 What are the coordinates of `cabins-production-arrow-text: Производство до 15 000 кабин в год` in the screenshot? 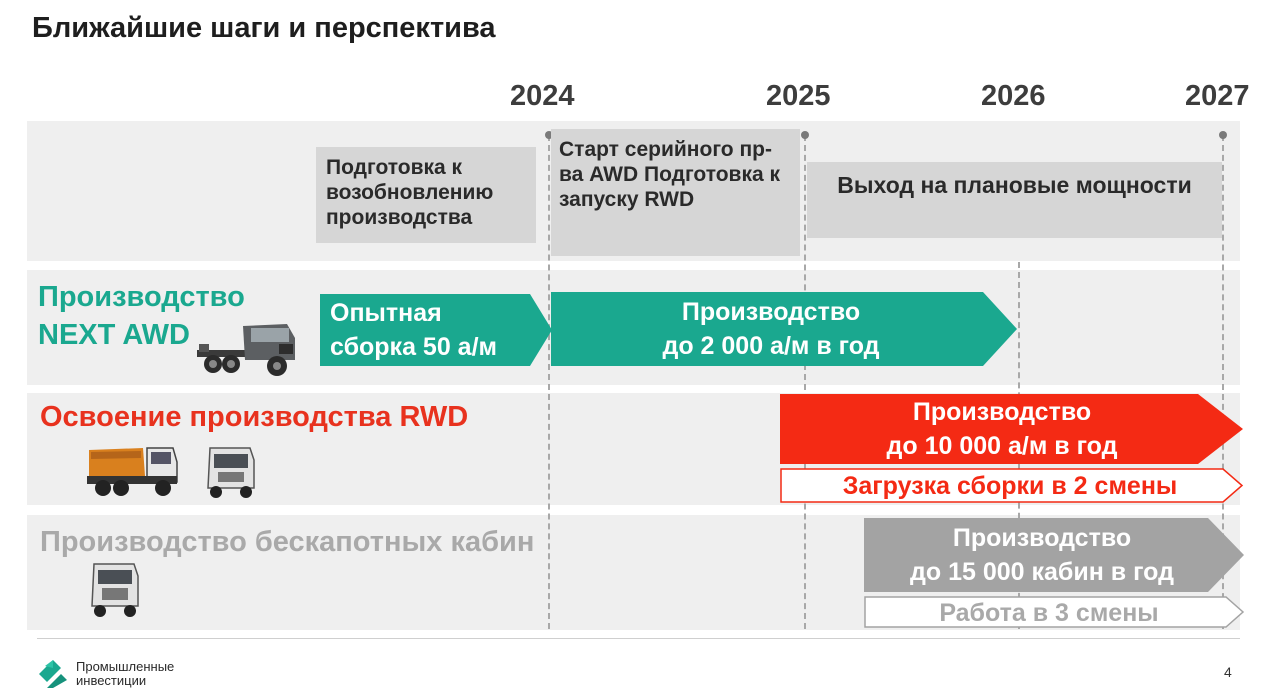 It's located at (1042, 555).